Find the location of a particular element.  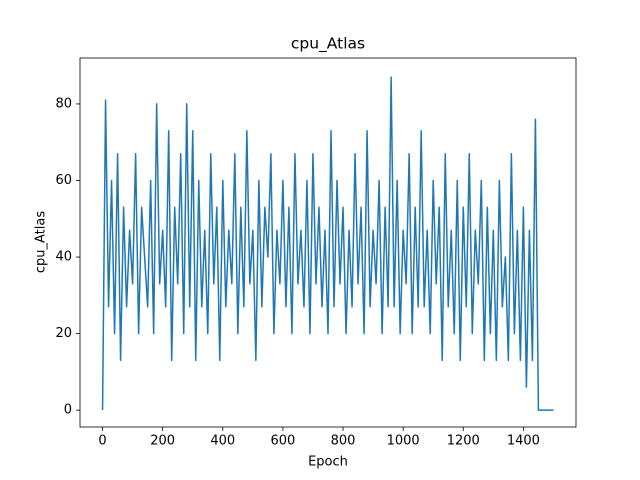

x-tick-label: 1200 is located at coordinates (463, 441).